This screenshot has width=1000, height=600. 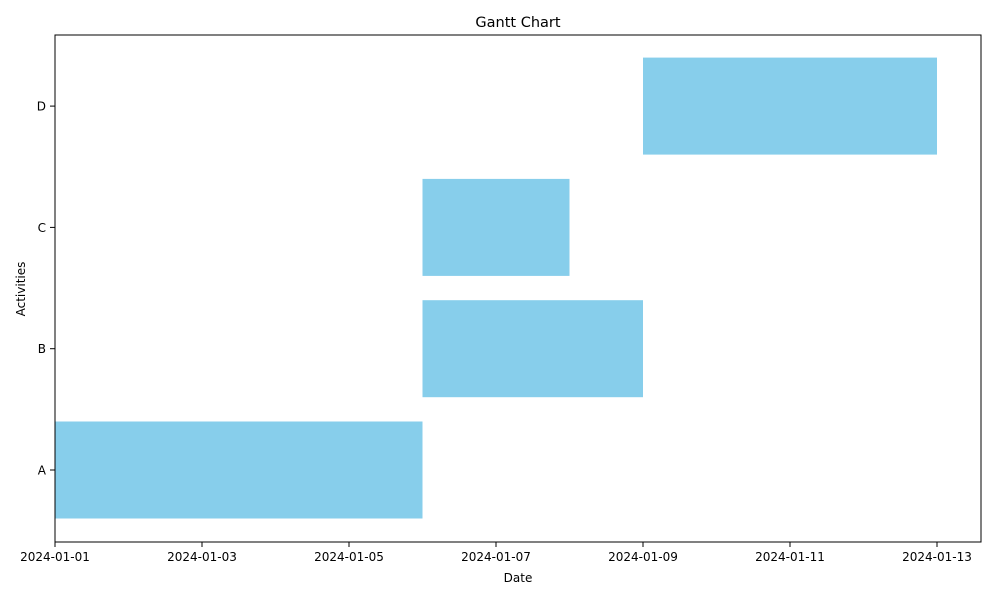 I want to click on y-axis-label: Activities, so click(x=21, y=289).